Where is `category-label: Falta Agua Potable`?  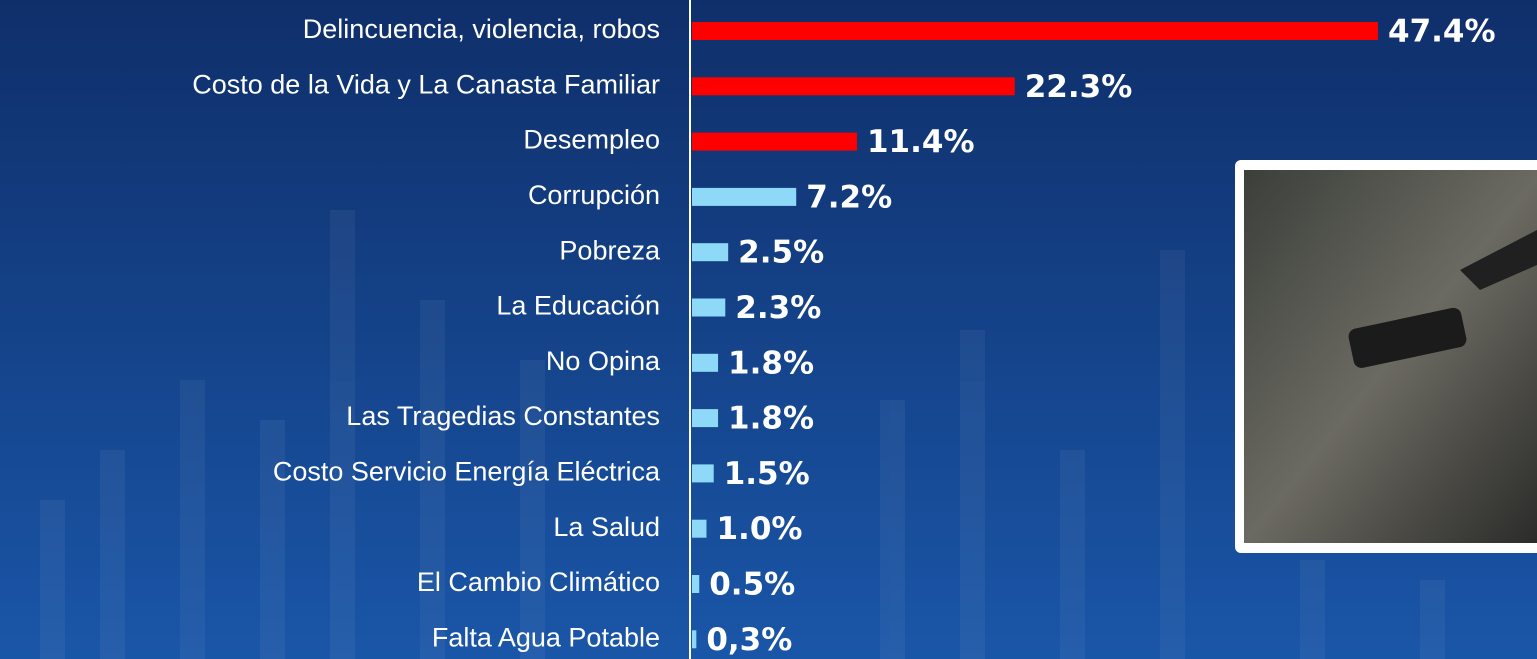 category-label: Falta Agua Potable is located at coordinates (546, 637).